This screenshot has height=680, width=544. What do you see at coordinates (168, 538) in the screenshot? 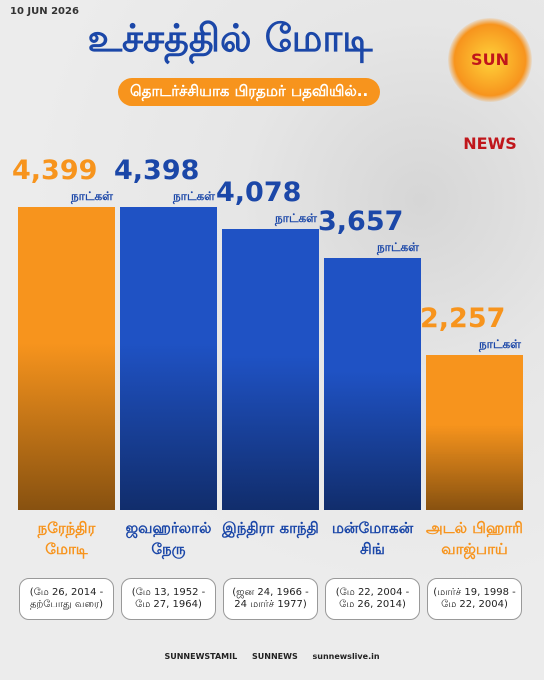
I see `category-label: ஜவஹர்லால் நேரு` at bounding box center [168, 538].